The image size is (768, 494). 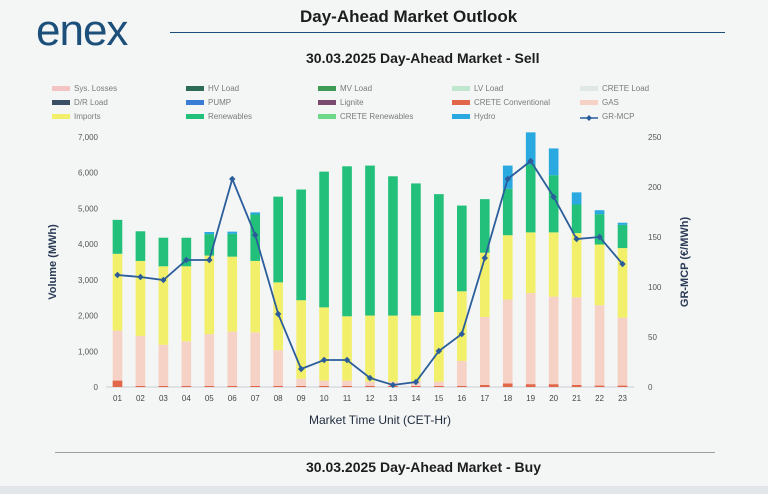 I want to click on legend-item: D/R Load, so click(x=80, y=102).